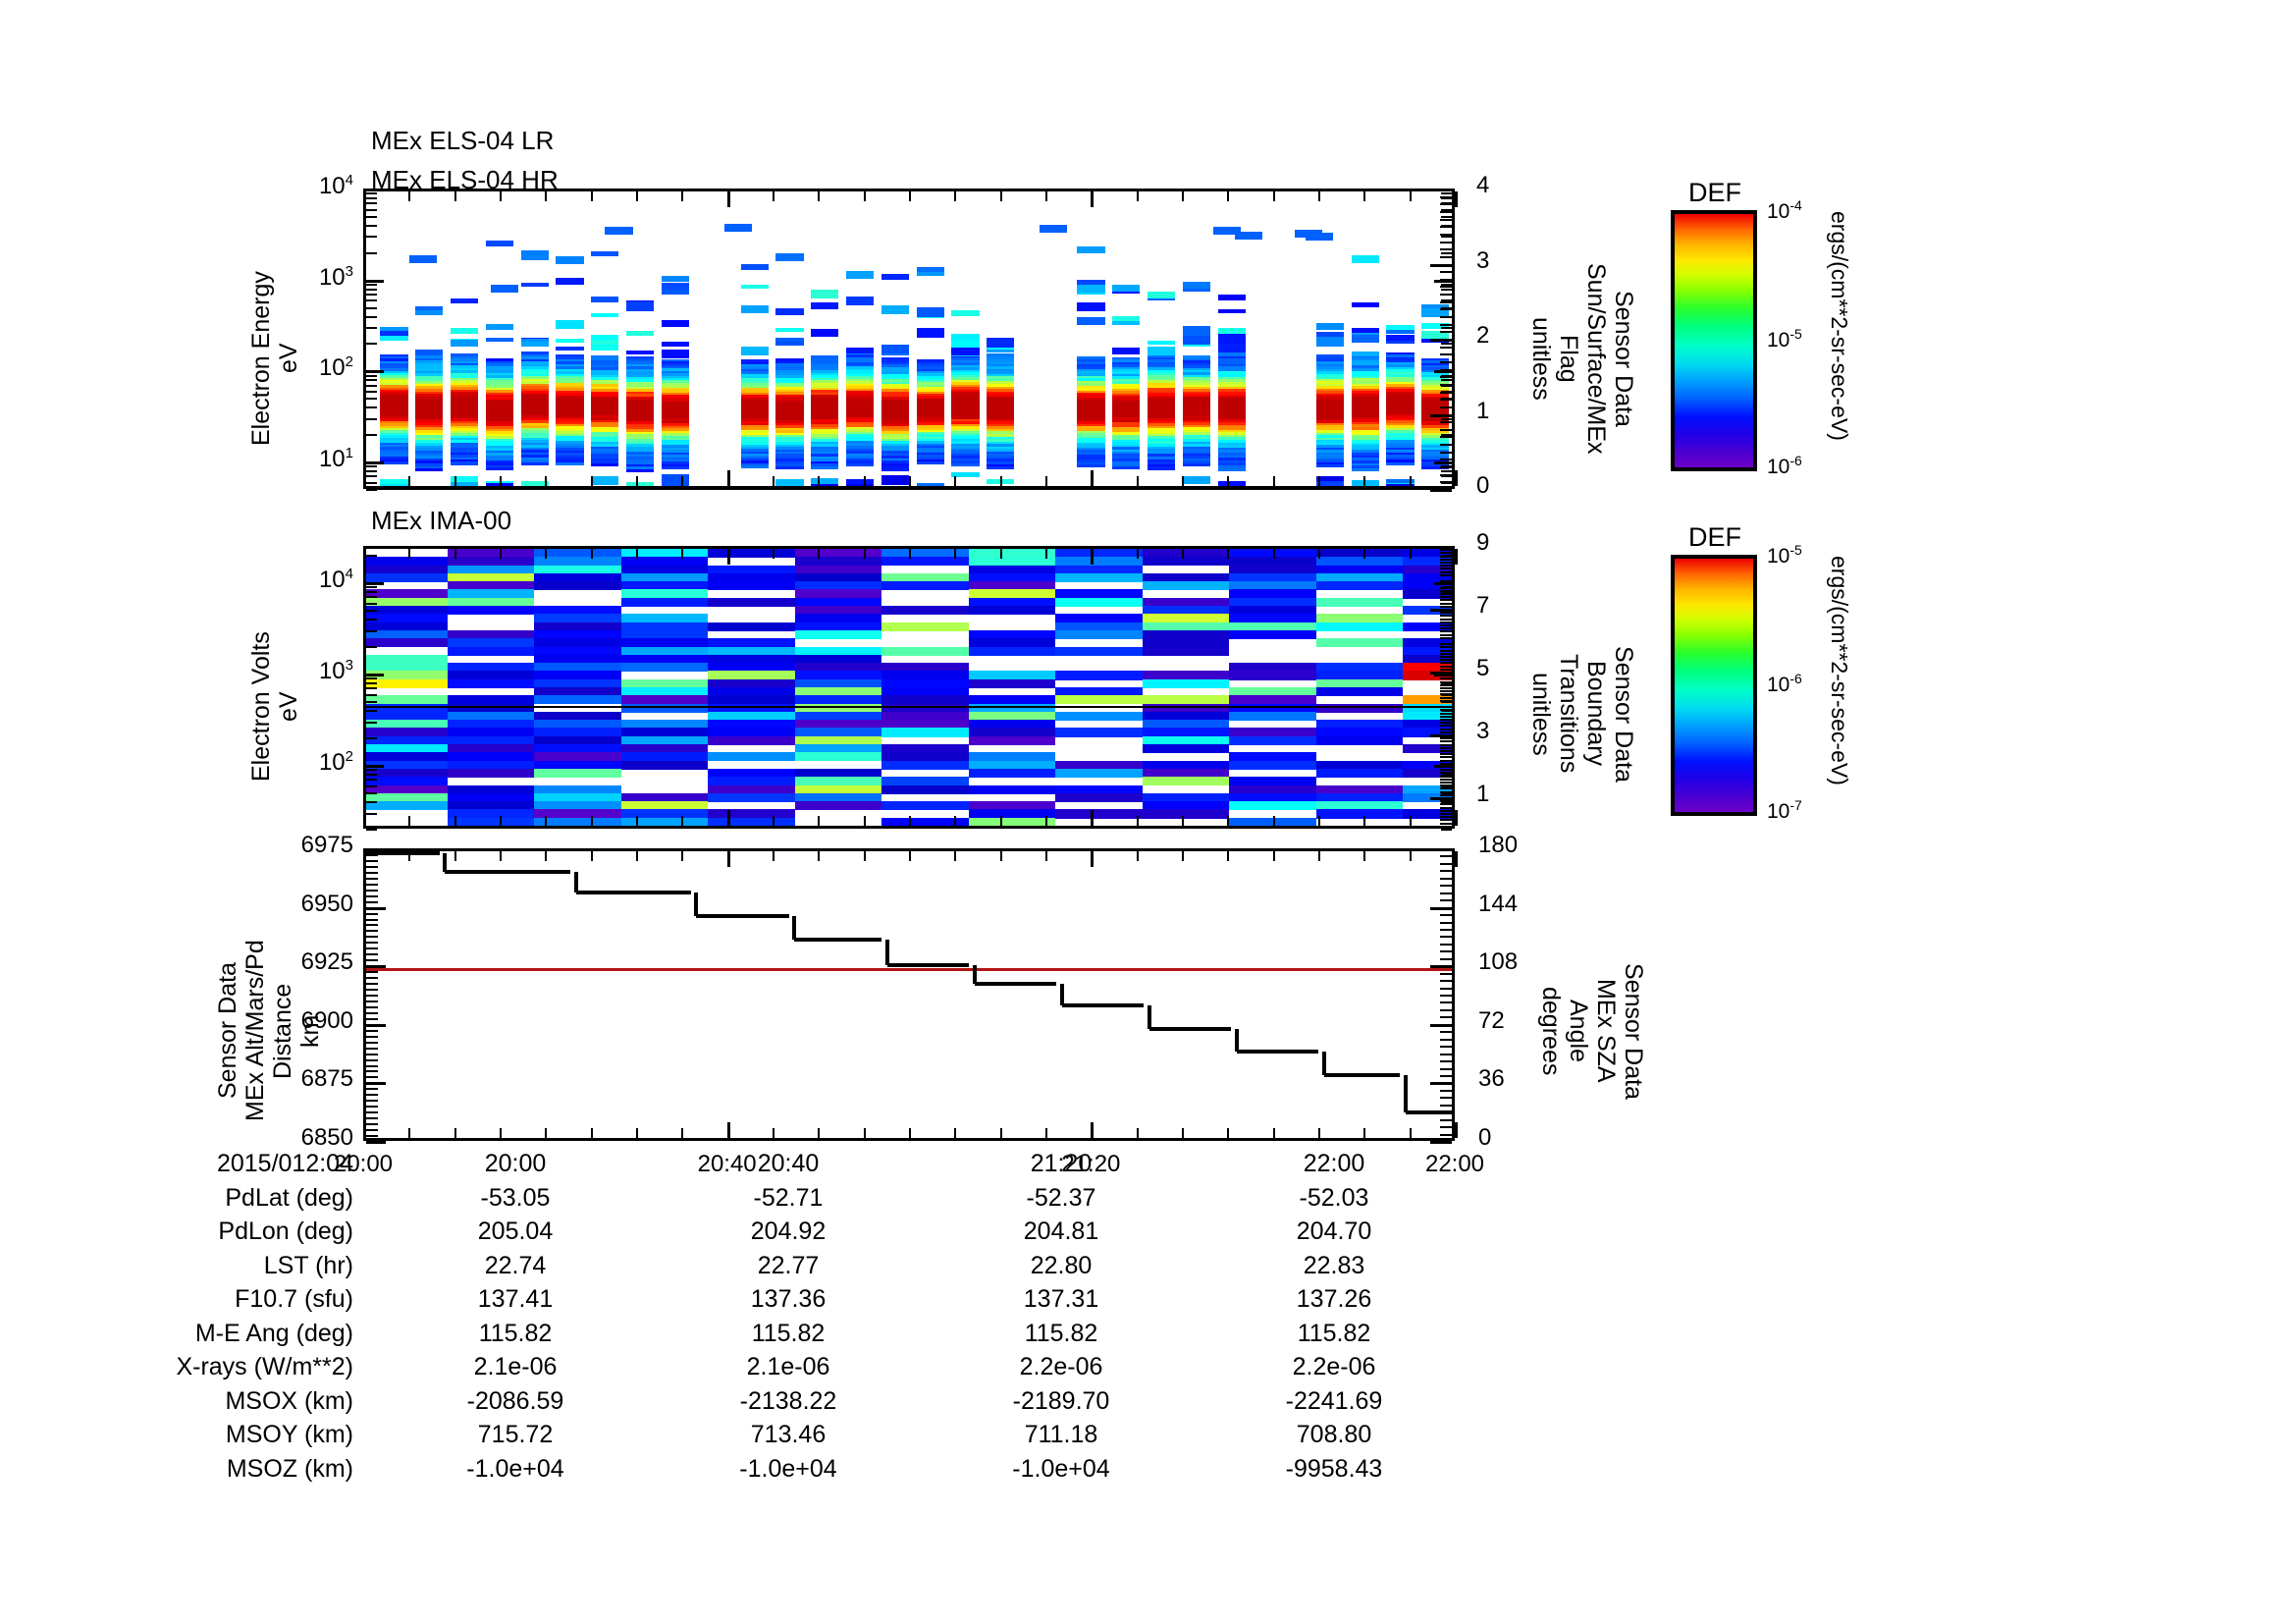  I want to click on panel1-plot-area, so click(909, 339).